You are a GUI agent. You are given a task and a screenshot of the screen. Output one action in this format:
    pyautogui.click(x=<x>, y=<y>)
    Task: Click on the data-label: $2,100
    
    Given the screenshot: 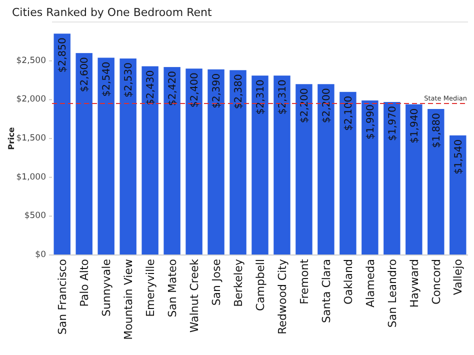 What is the action you would take?
    pyautogui.click(x=348, y=113)
    